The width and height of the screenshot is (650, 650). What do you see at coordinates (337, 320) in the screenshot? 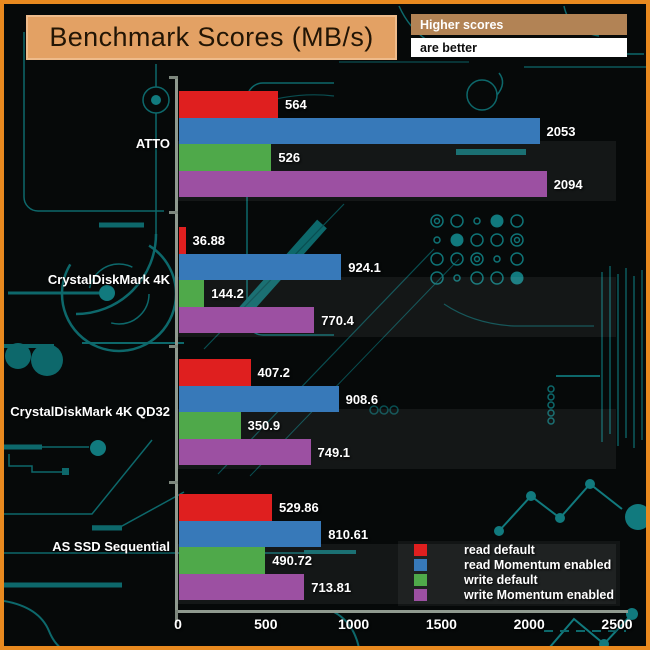
I see `bar-value-label: 770.4` at bounding box center [337, 320].